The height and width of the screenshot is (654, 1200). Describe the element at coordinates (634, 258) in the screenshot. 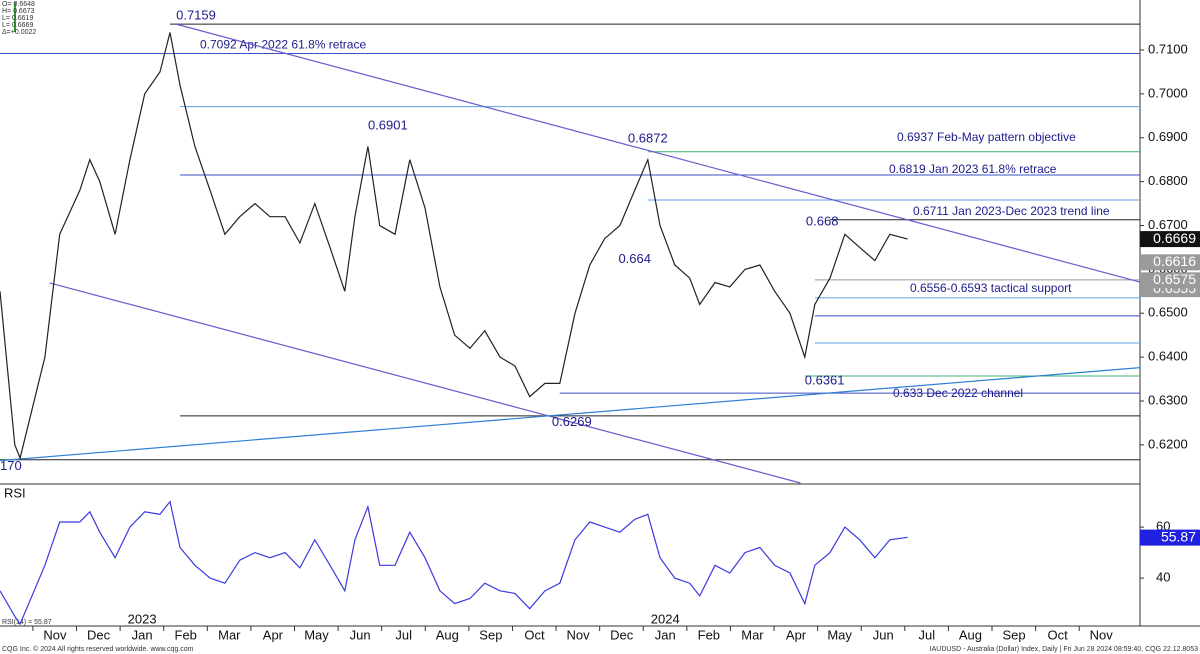

I see `price-annotation: 0.664` at that location.